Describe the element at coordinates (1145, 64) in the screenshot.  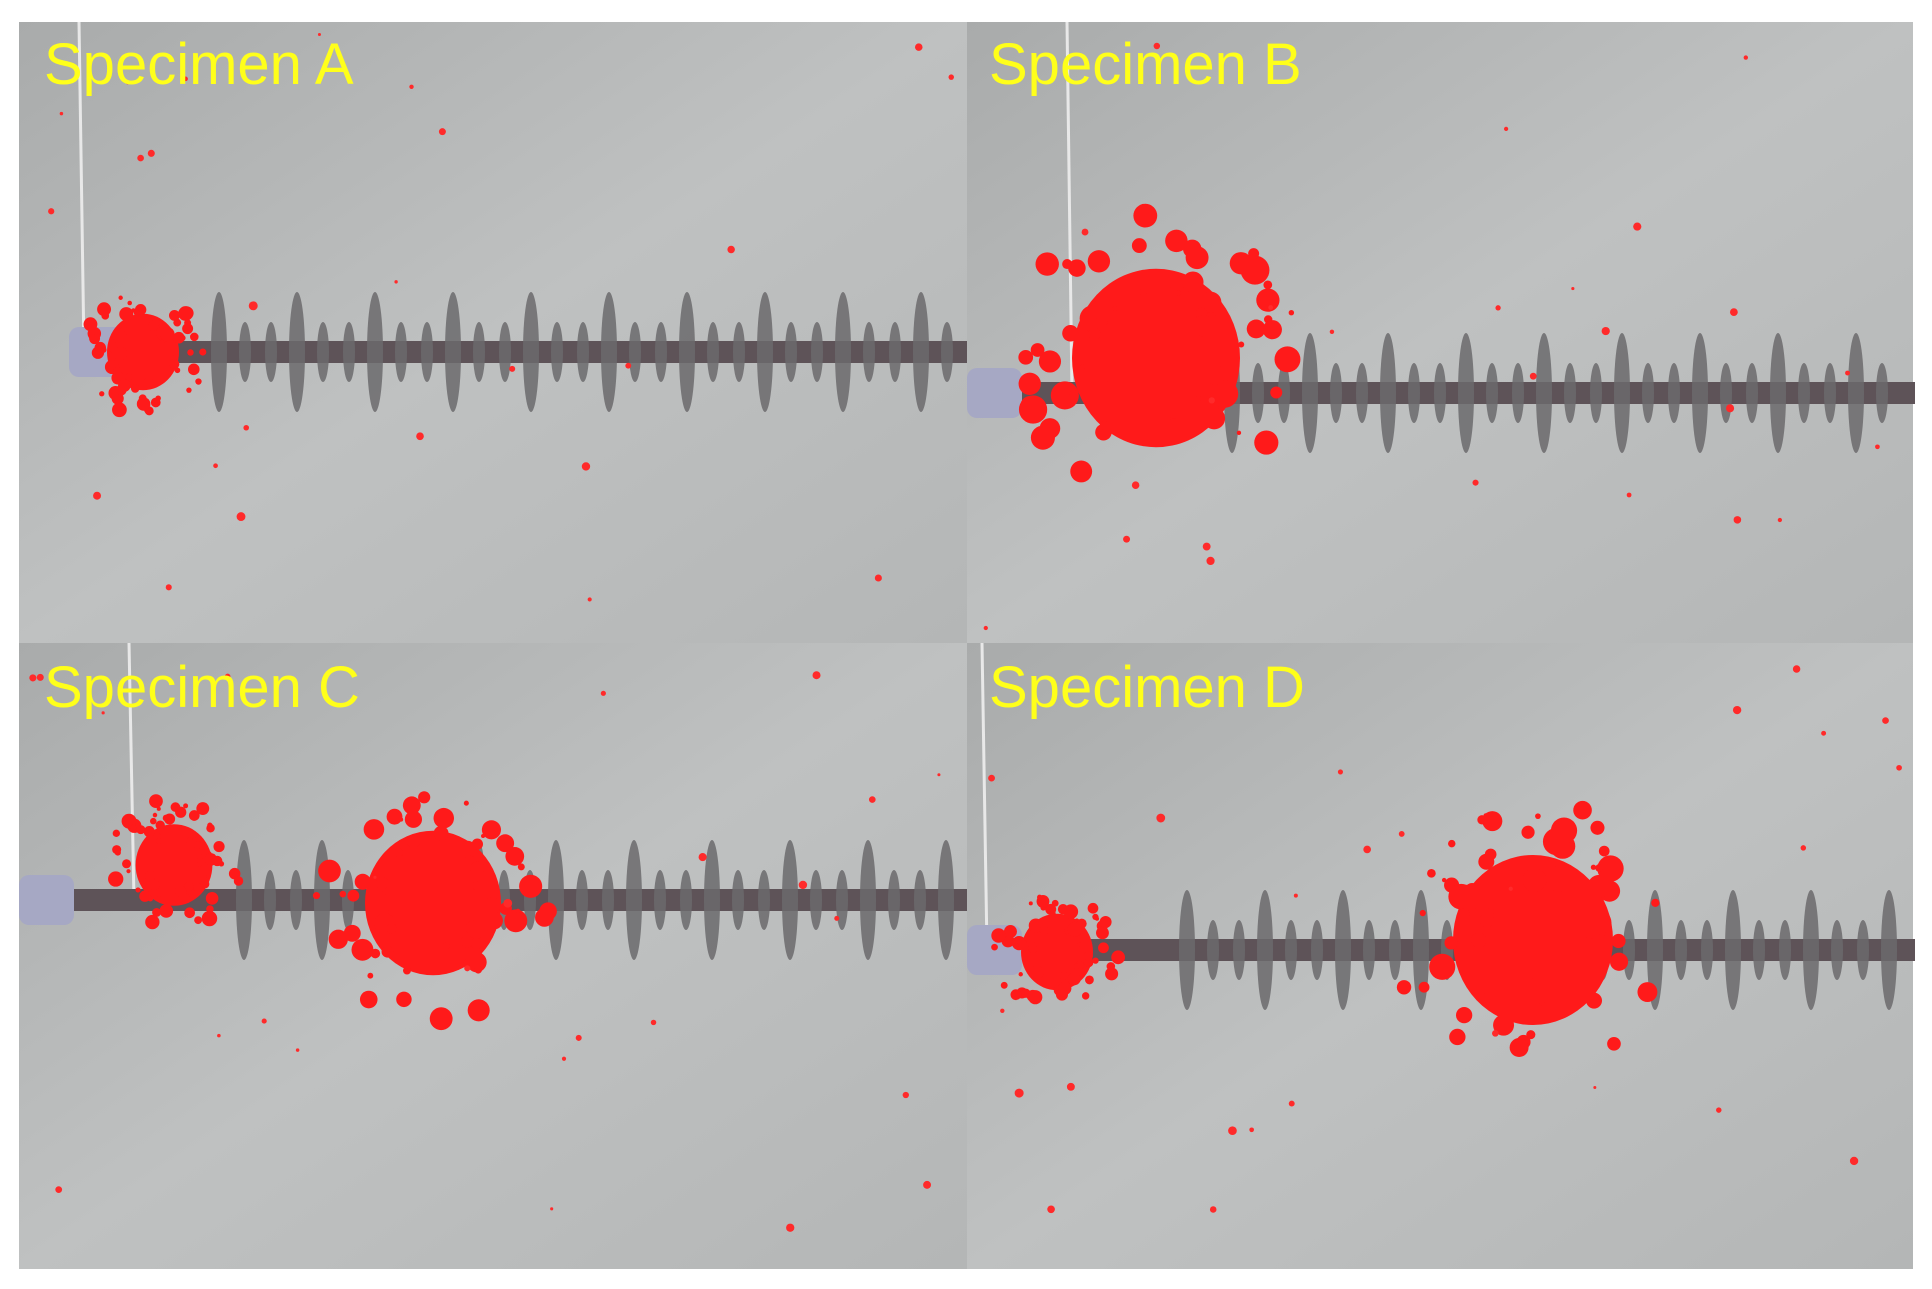
I see `panel-label: Specimen B` at that location.